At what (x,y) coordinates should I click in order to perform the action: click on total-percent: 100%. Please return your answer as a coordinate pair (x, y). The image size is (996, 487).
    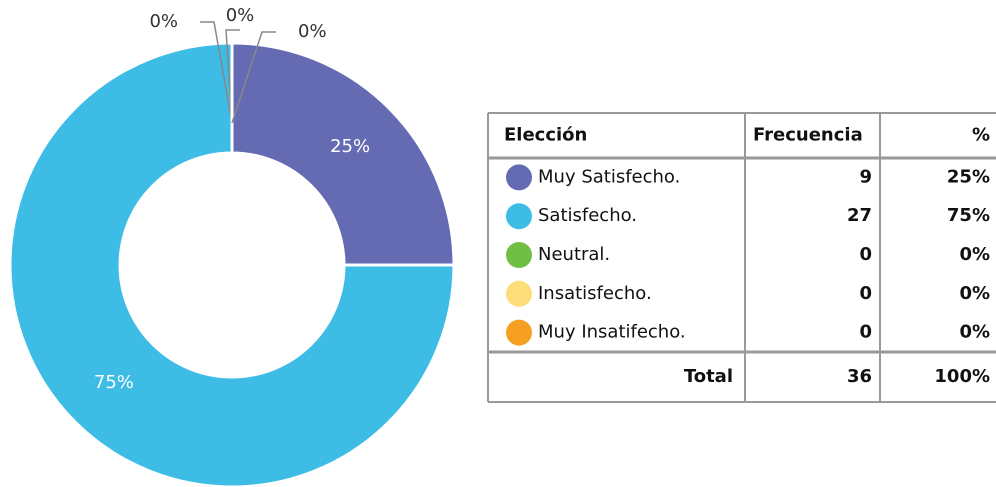
    Looking at the image, I should click on (962, 376).